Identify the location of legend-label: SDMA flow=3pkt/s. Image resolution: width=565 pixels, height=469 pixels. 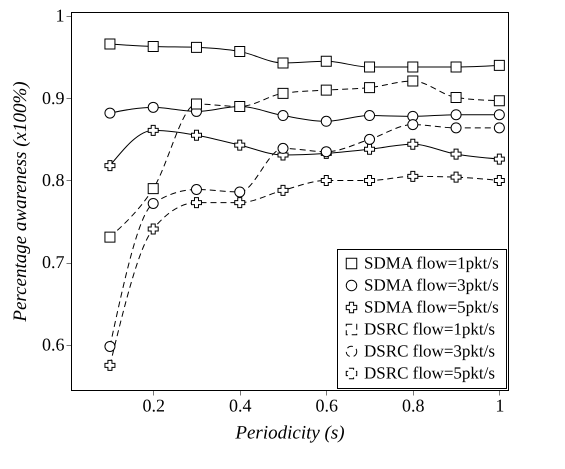
(431, 285).